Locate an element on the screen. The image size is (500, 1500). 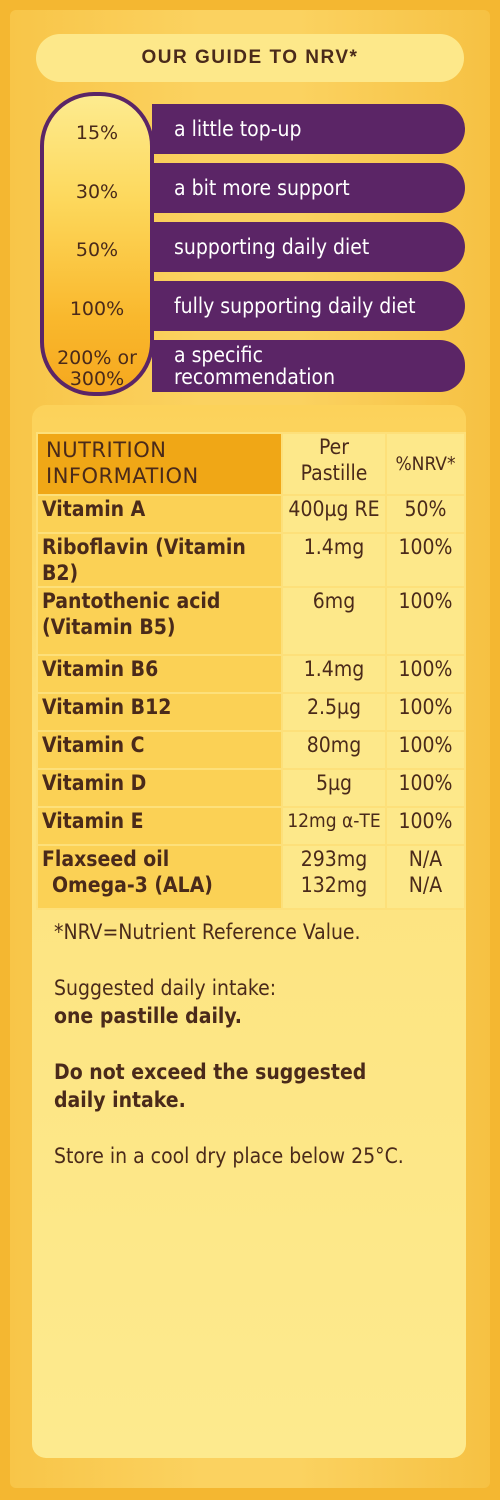
nutrient-amount-line2: 132mg is located at coordinates (334, 885).